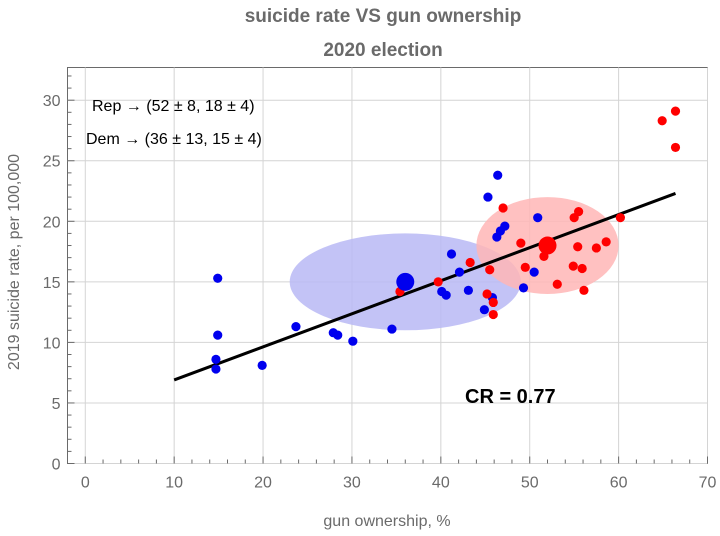 The width and height of the screenshot is (720, 536). I want to click on confidence-ellipses, so click(454, 264).